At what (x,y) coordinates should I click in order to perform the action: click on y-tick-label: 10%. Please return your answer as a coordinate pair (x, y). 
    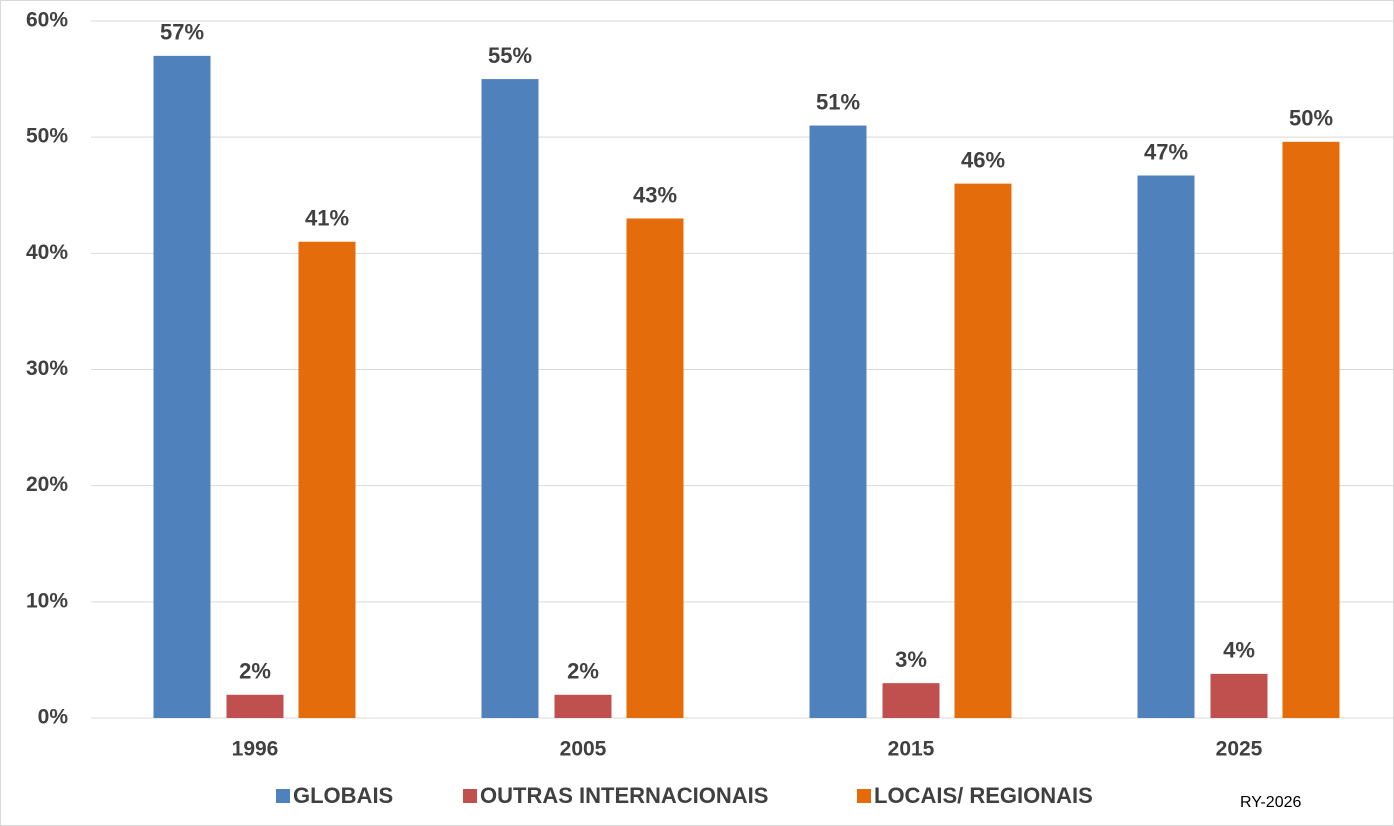
    Looking at the image, I should click on (47, 600).